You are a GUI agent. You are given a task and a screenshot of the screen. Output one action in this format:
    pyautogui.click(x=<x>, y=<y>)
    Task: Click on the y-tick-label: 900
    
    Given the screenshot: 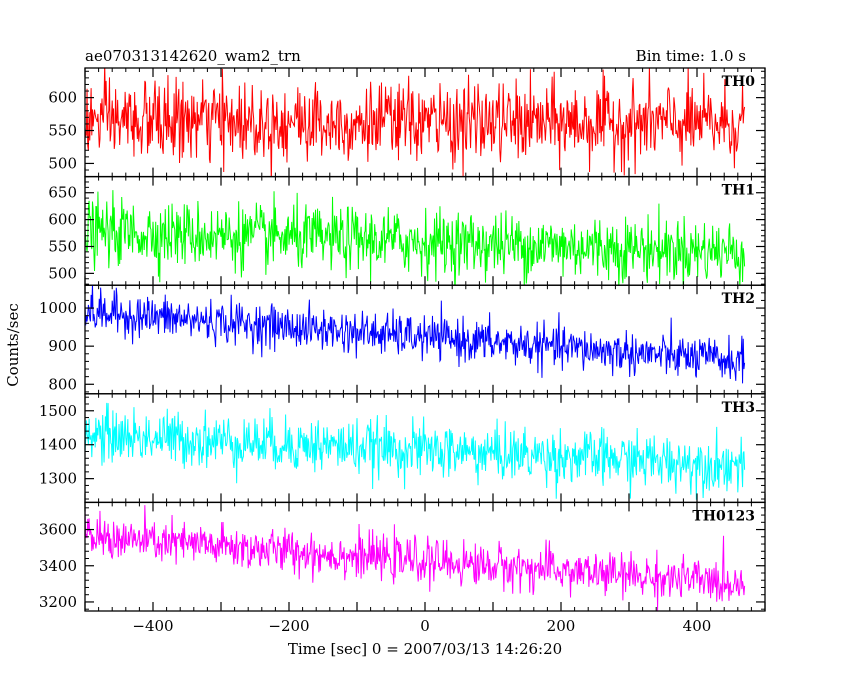 What is the action you would take?
    pyautogui.click(x=62, y=346)
    